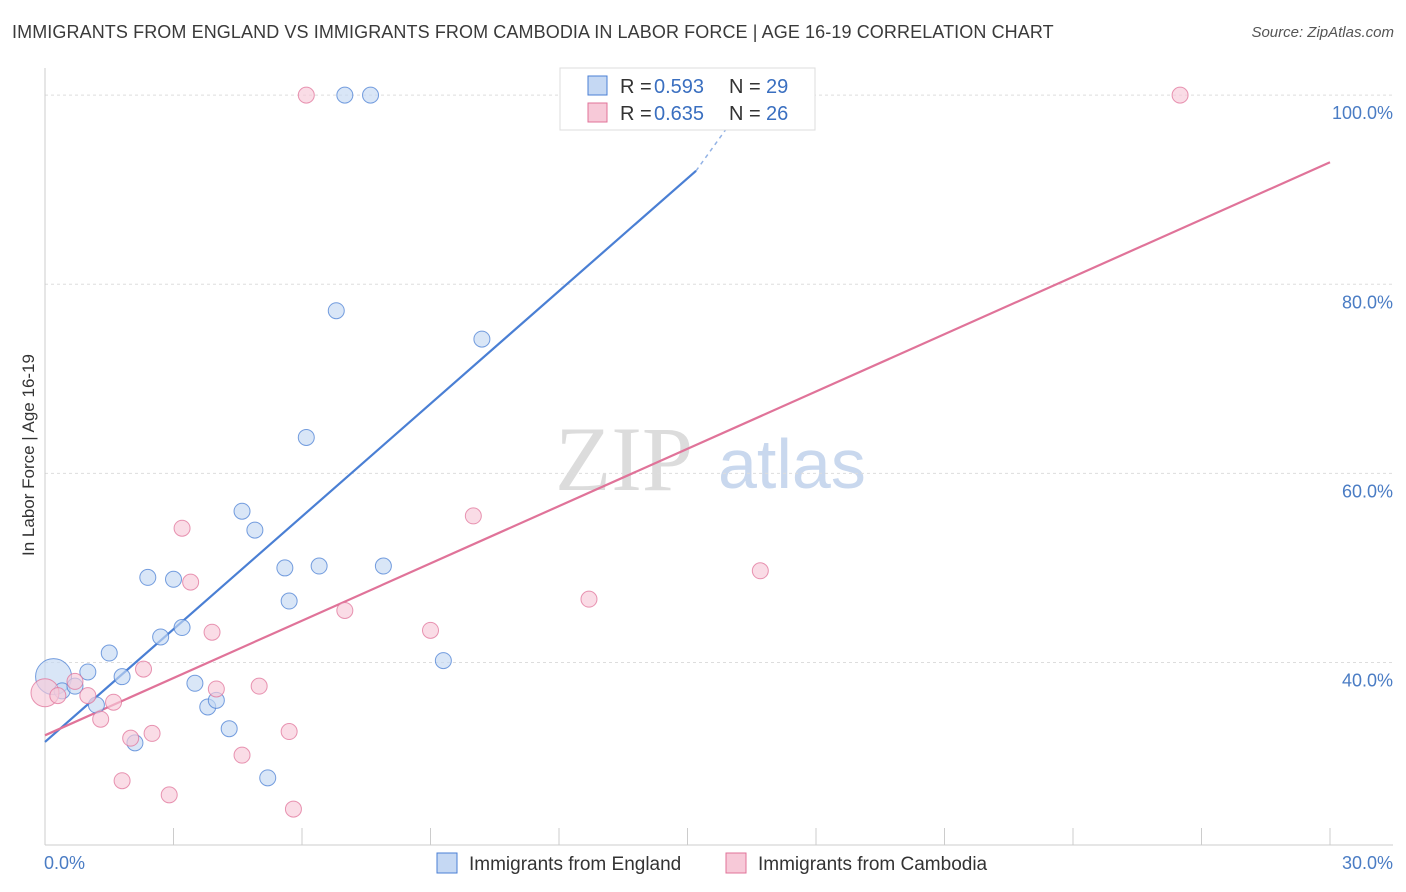 This screenshot has height=892, width=1406. I want to click on legend-r-value-england: 0.593, so click(679, 87).